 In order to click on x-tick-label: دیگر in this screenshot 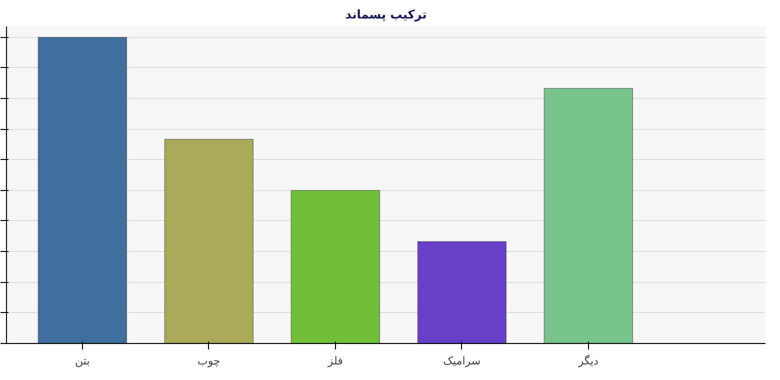, I will do `click(588, 361)`.